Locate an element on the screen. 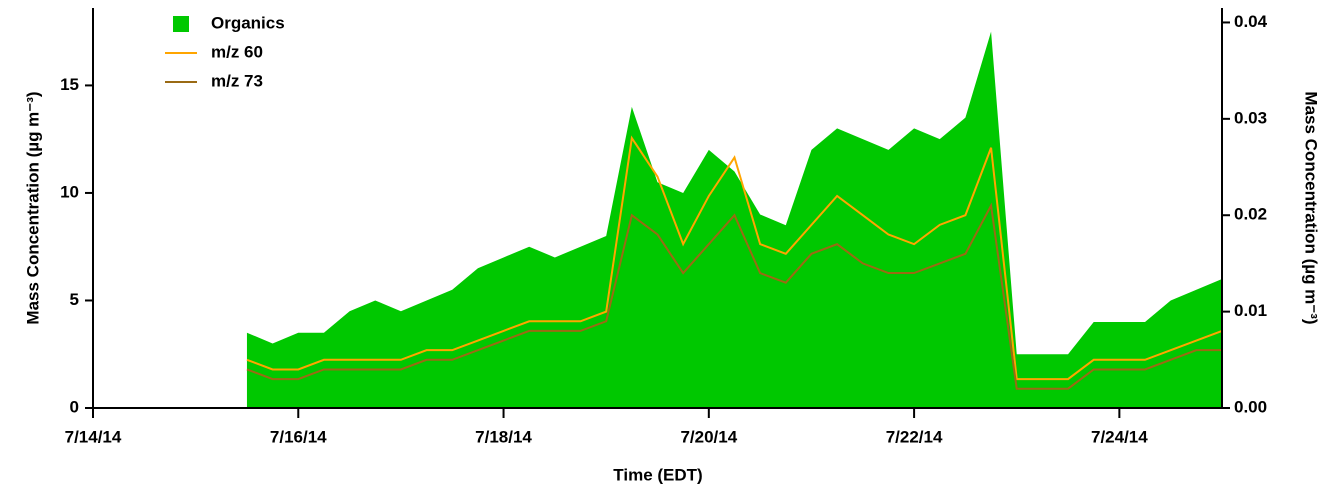  x-axis-title: Time (EDT) is located at coordinates (657, 474).